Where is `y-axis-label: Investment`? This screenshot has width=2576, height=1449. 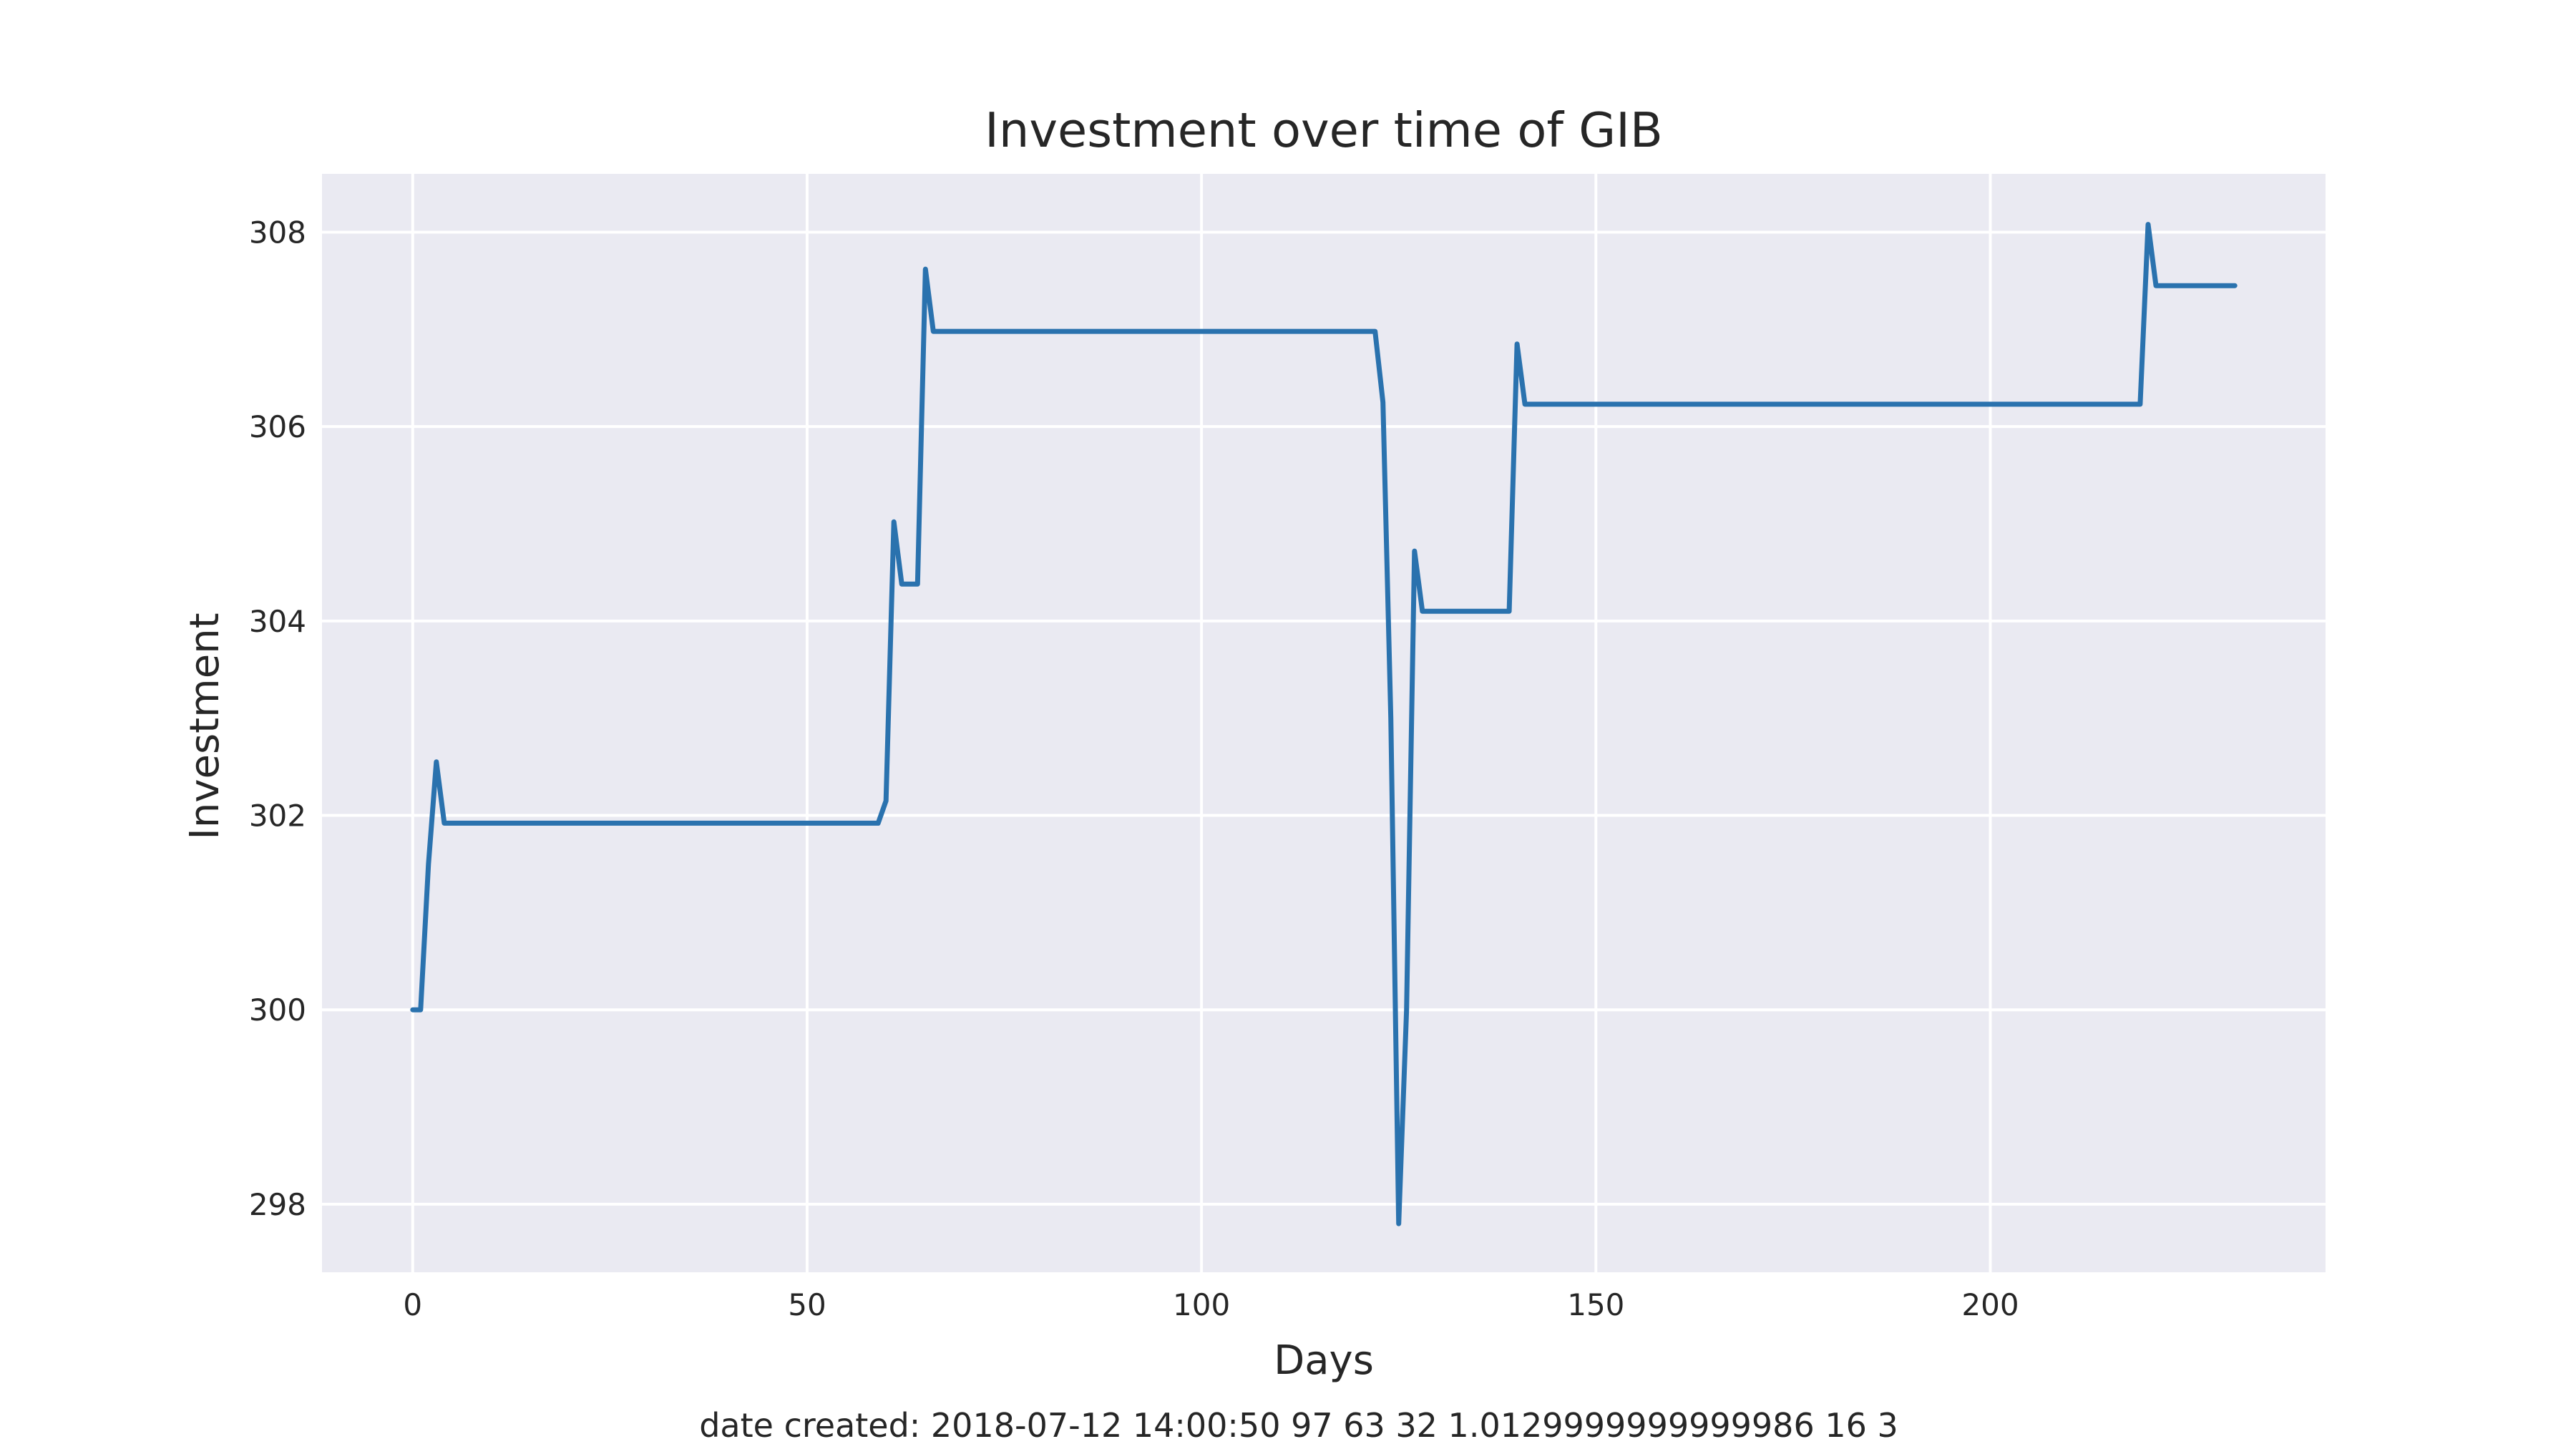 y-axis-label: Investment is located at coordinates (205, 726).